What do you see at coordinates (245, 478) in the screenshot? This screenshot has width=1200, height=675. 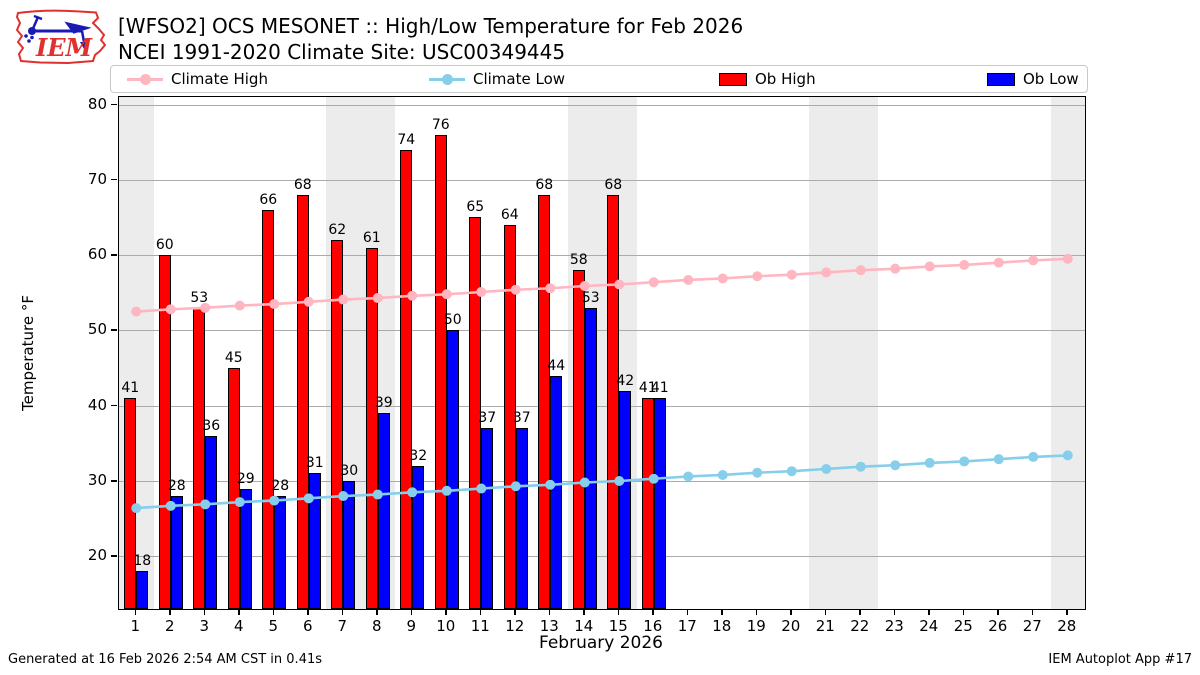 I see `ob-low-value-label: 29` at bounding box center [245, 478].